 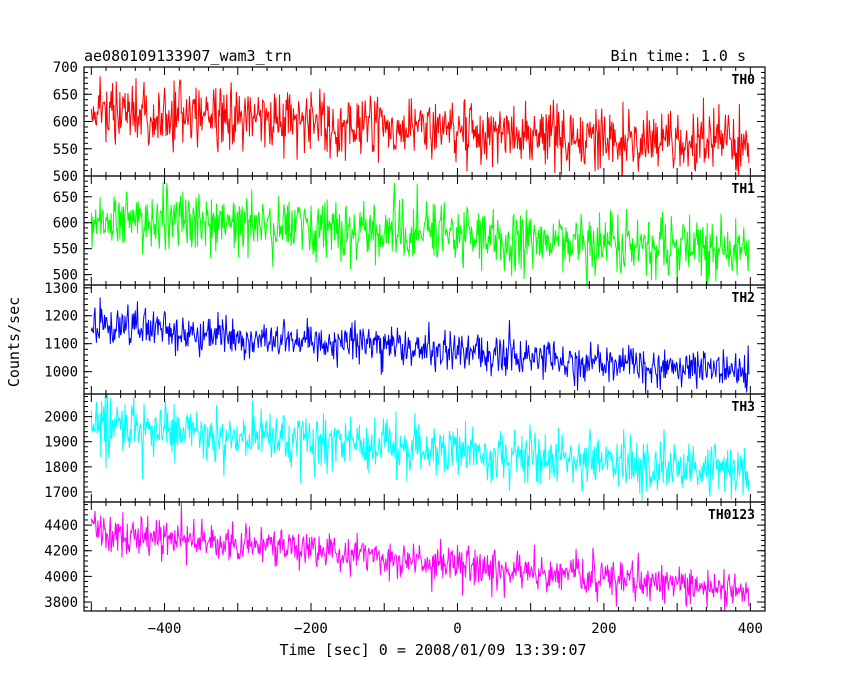 What do you see at coordinates (65, 177) in the screenshot?
I see `y-tick-label-th0: 500` at bounding box center [65, 177].